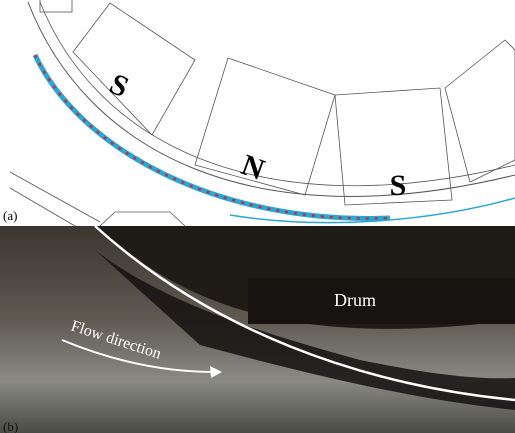  Describe the element at coordinates (10, 426) in the screenshot. I see `panel-label: (b)` at that location.